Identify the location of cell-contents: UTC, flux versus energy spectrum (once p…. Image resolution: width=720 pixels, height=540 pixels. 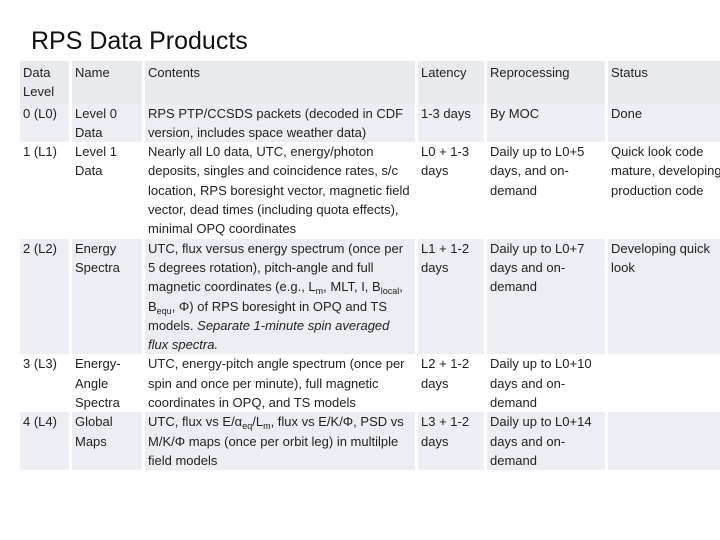
(279, 296).